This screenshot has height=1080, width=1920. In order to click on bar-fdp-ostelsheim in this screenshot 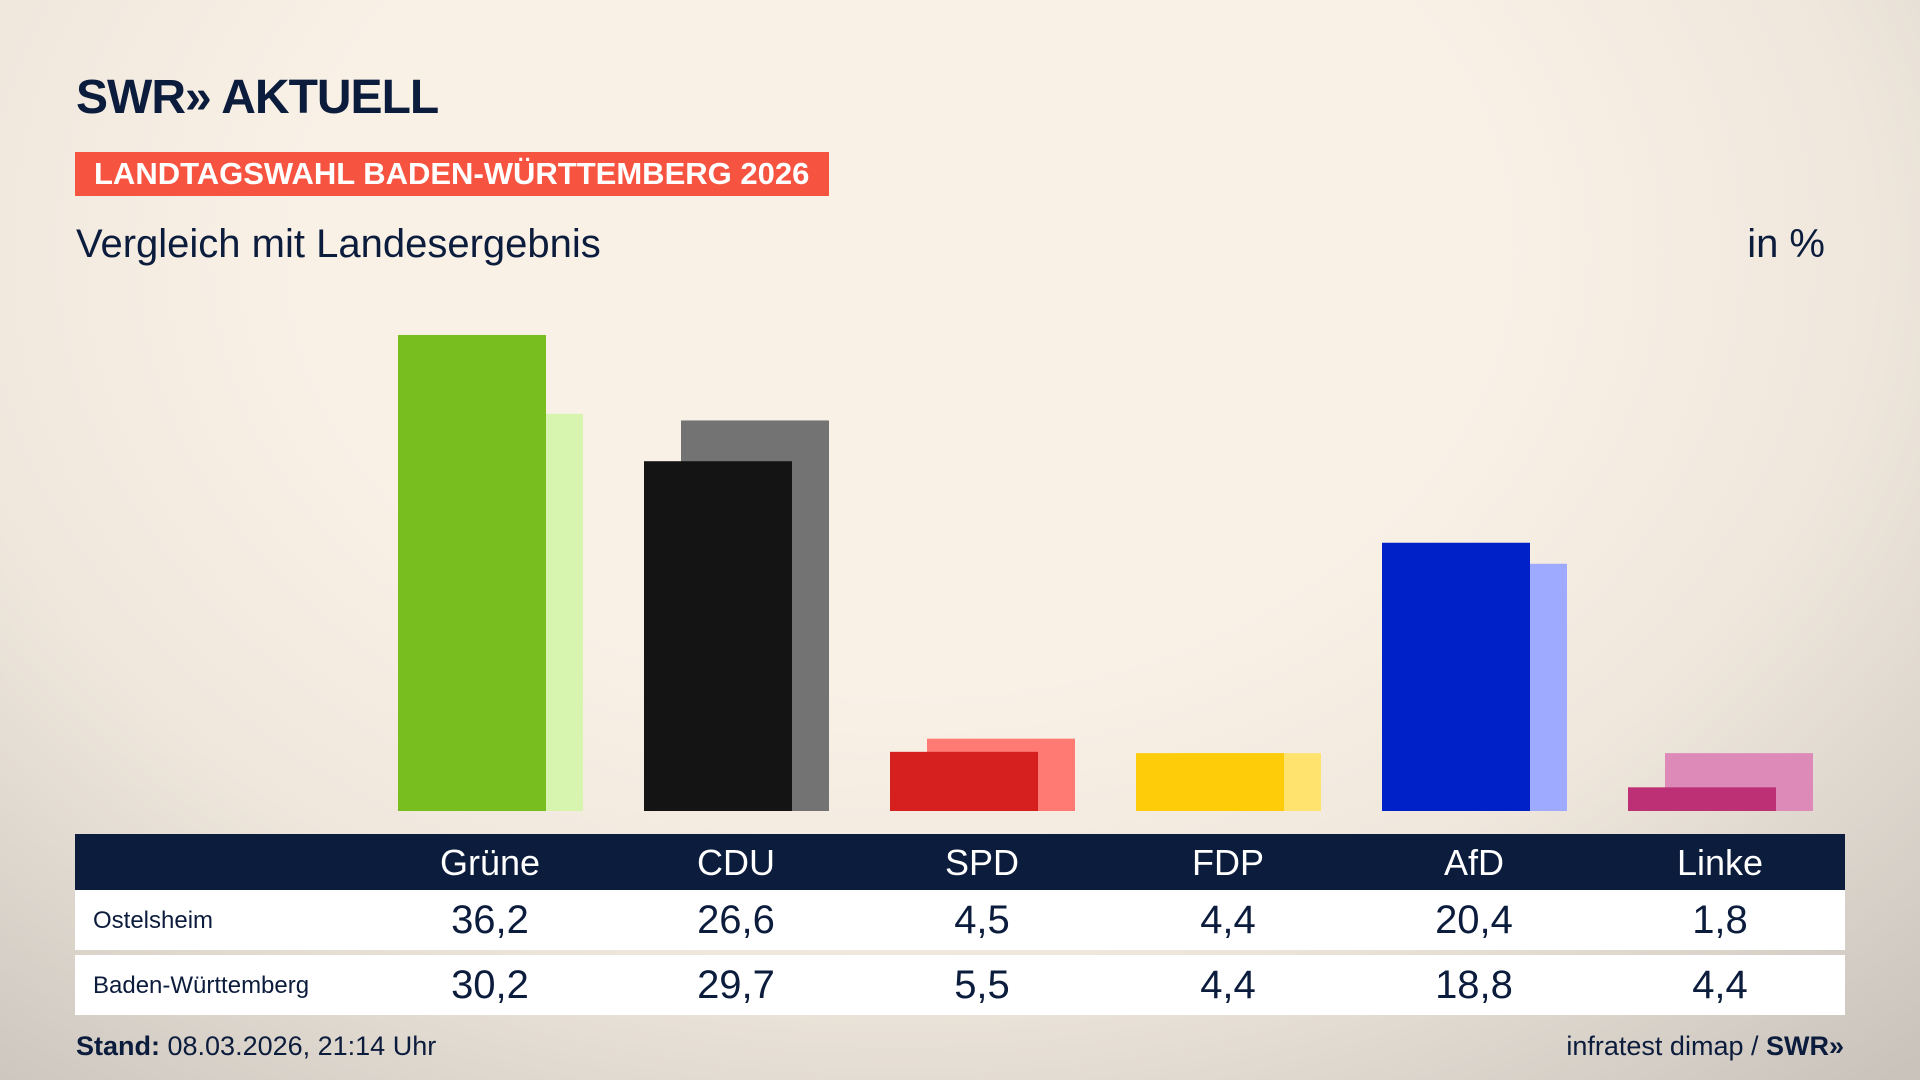, I will do `click(1210, 782)`.